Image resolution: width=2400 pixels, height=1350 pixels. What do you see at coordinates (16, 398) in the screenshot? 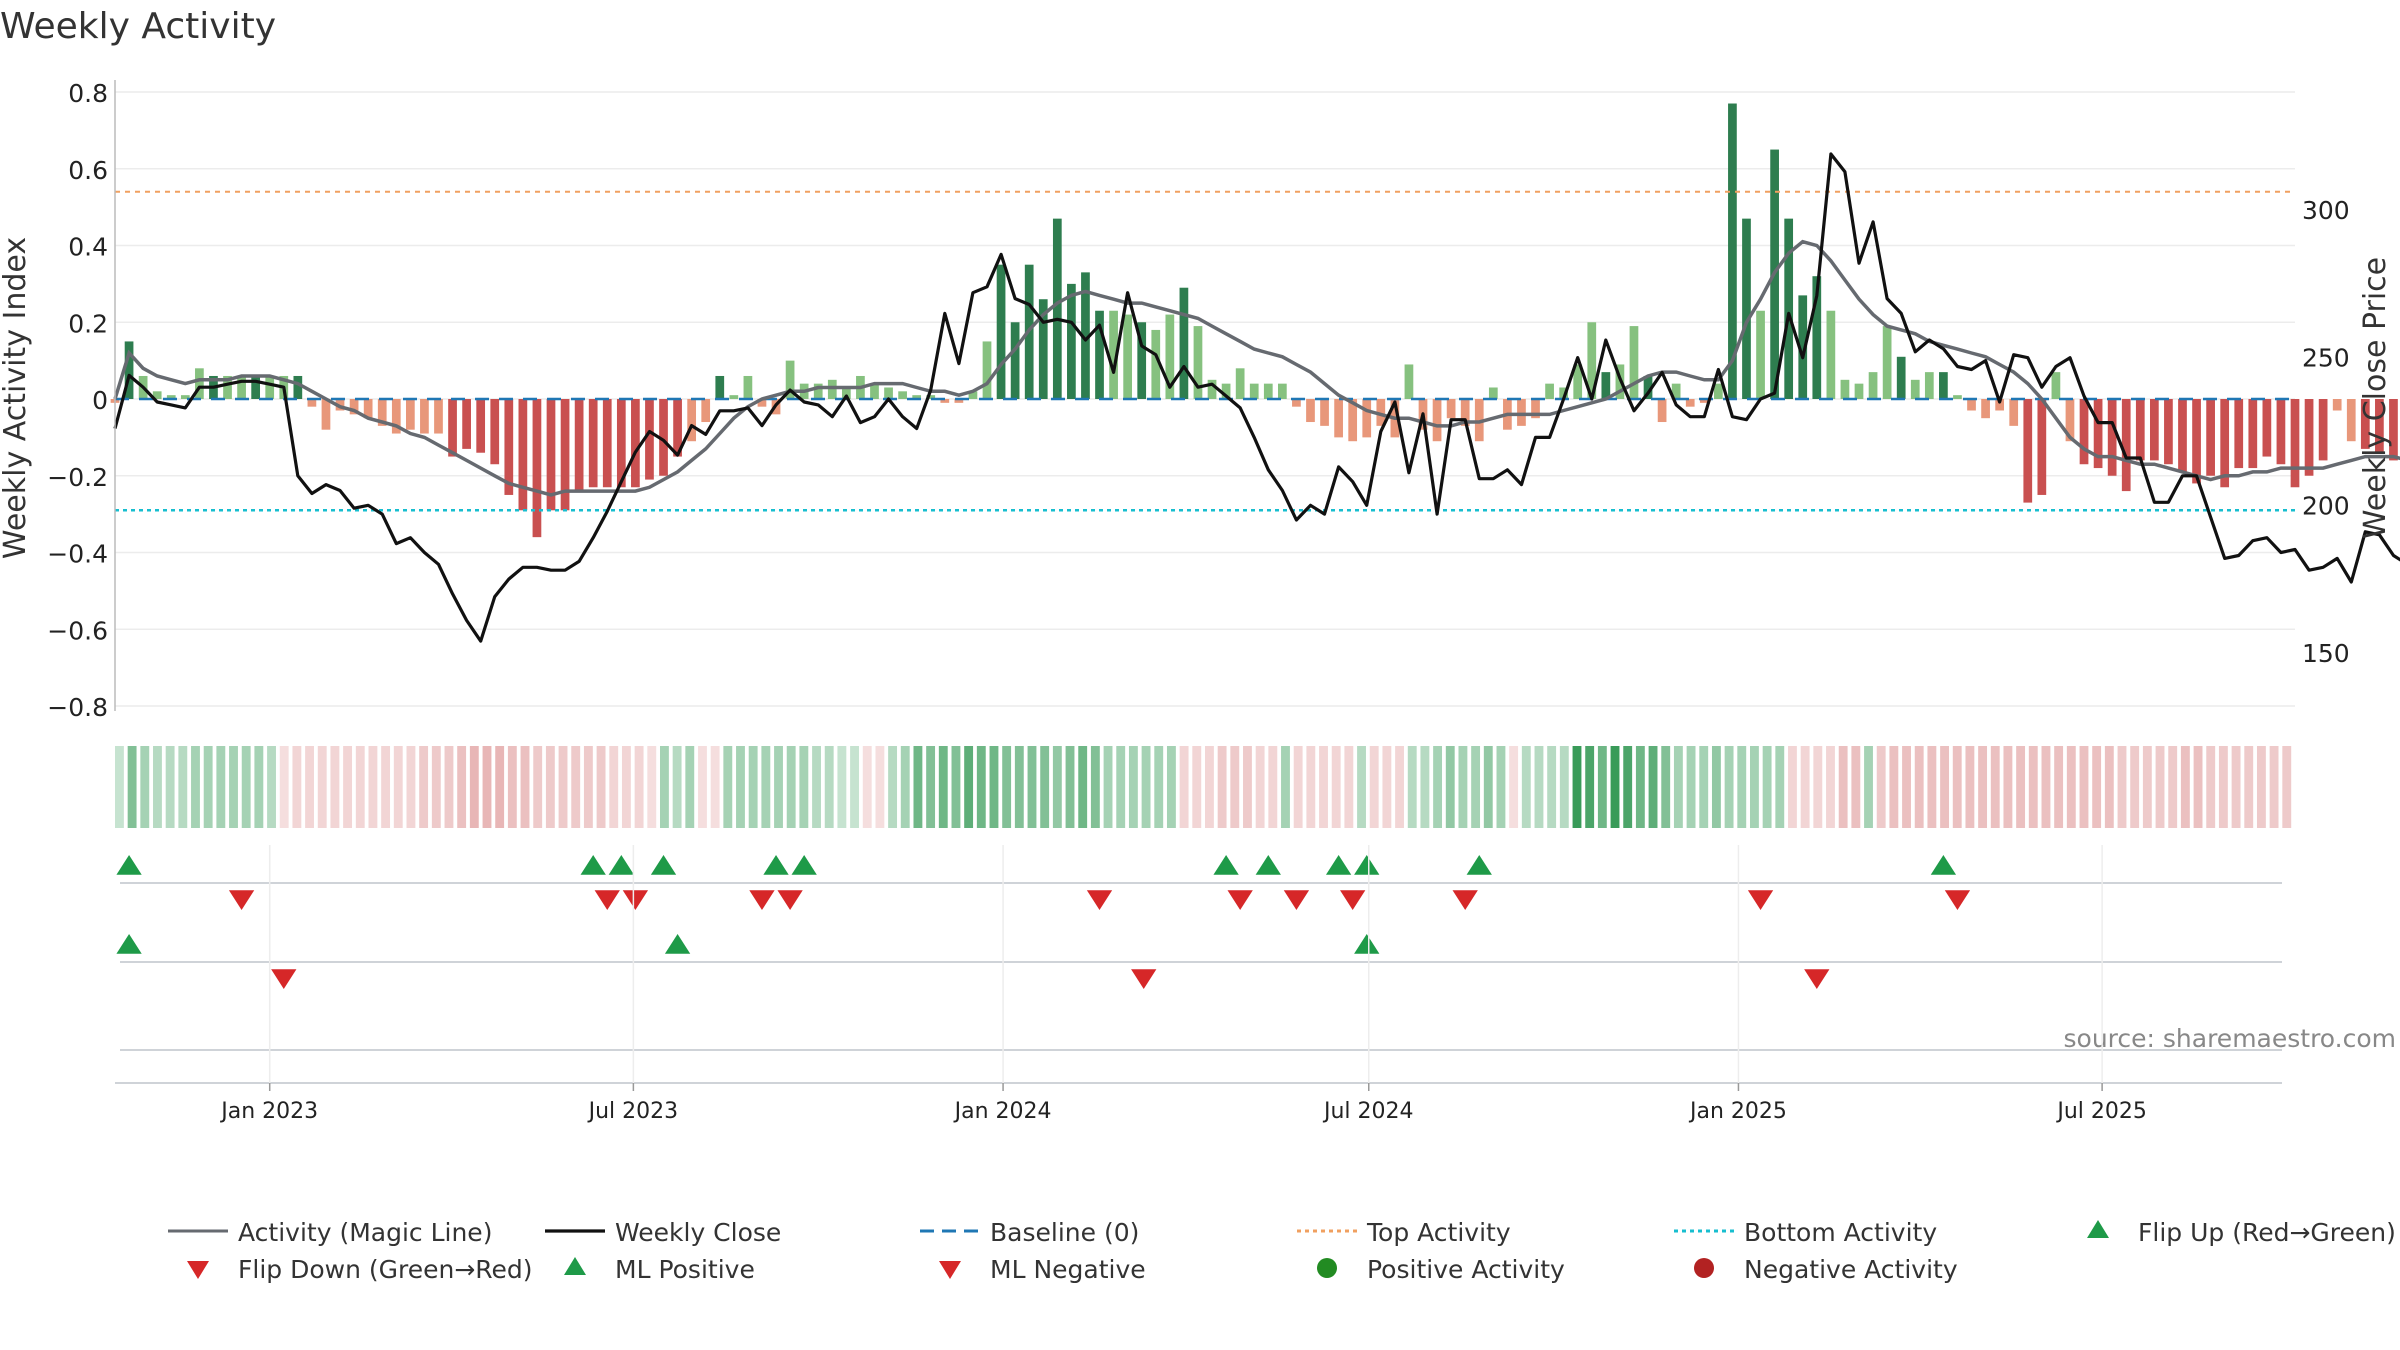
I see `y-axis-left-label: Weekly Activity Index` at bounding box center [16, 398].